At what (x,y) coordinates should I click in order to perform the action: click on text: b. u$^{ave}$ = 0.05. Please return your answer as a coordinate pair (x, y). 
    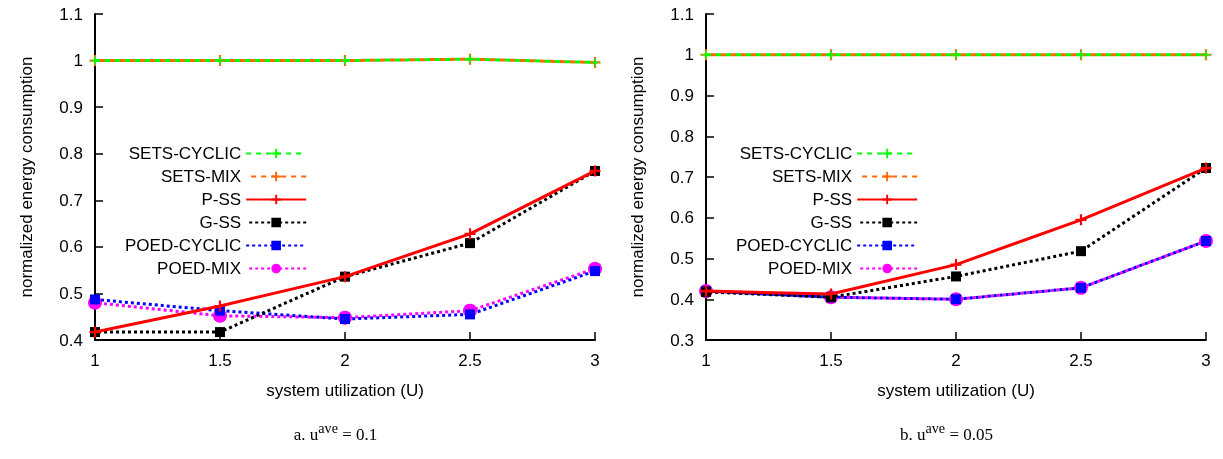
    Looking at the image, I should click on (946, 432).